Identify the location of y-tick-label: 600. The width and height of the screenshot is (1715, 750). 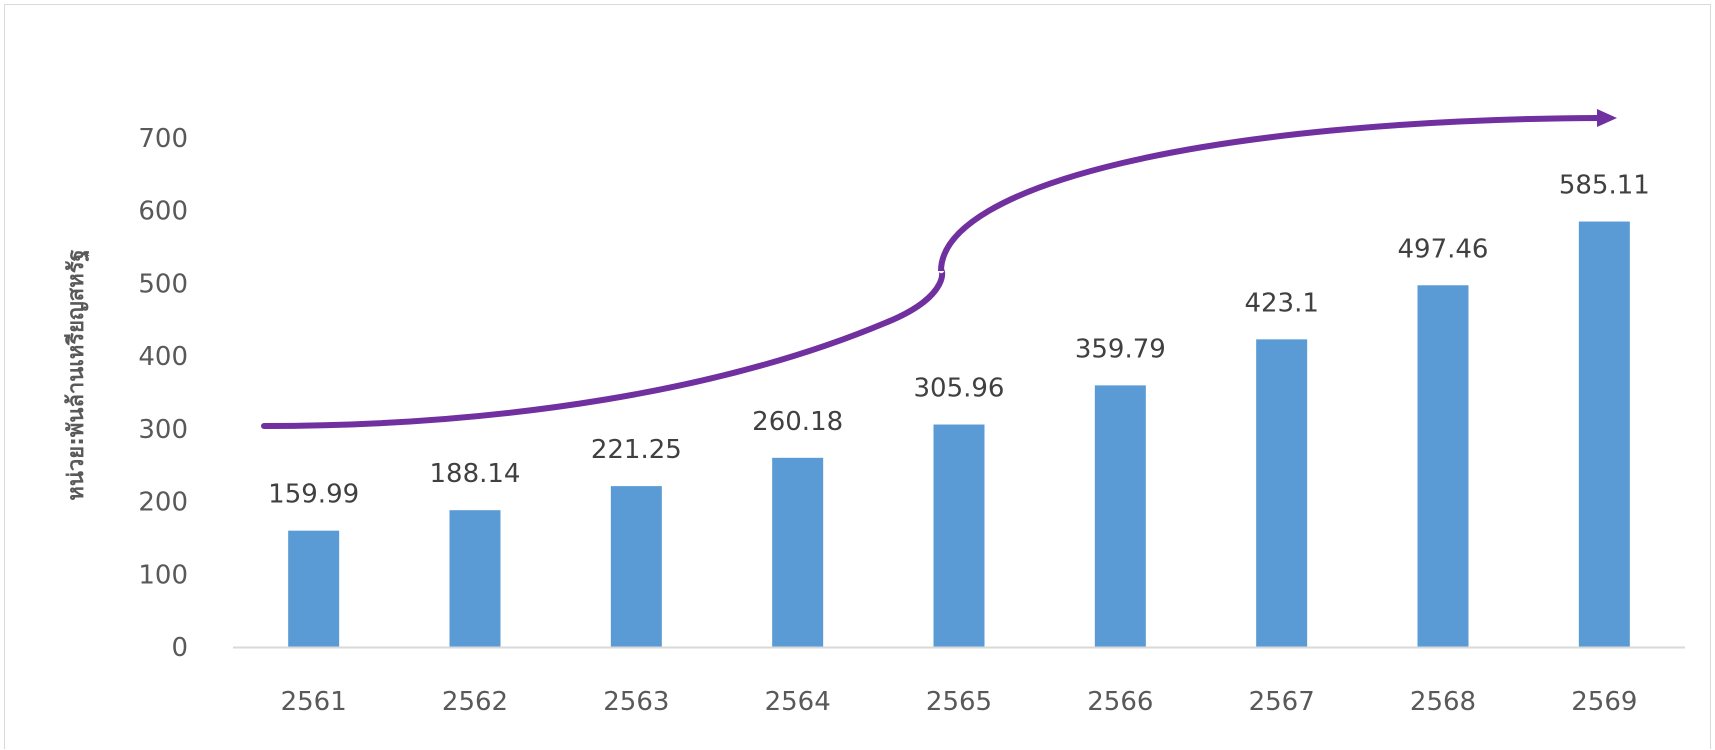
(163, 212).